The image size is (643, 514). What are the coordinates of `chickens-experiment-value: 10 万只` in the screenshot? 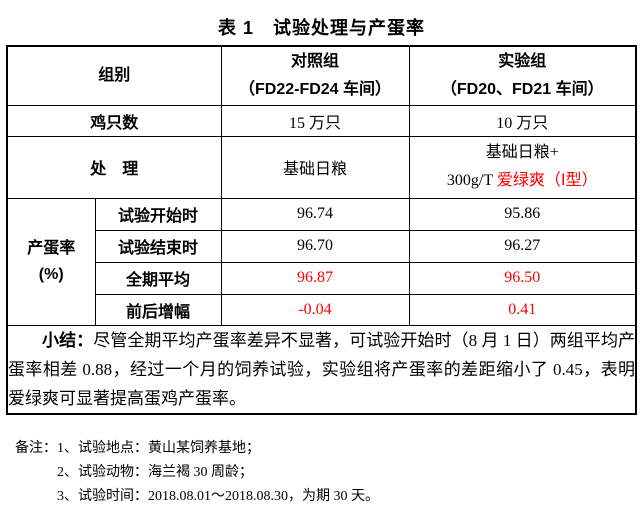 It's located at (522, 120).